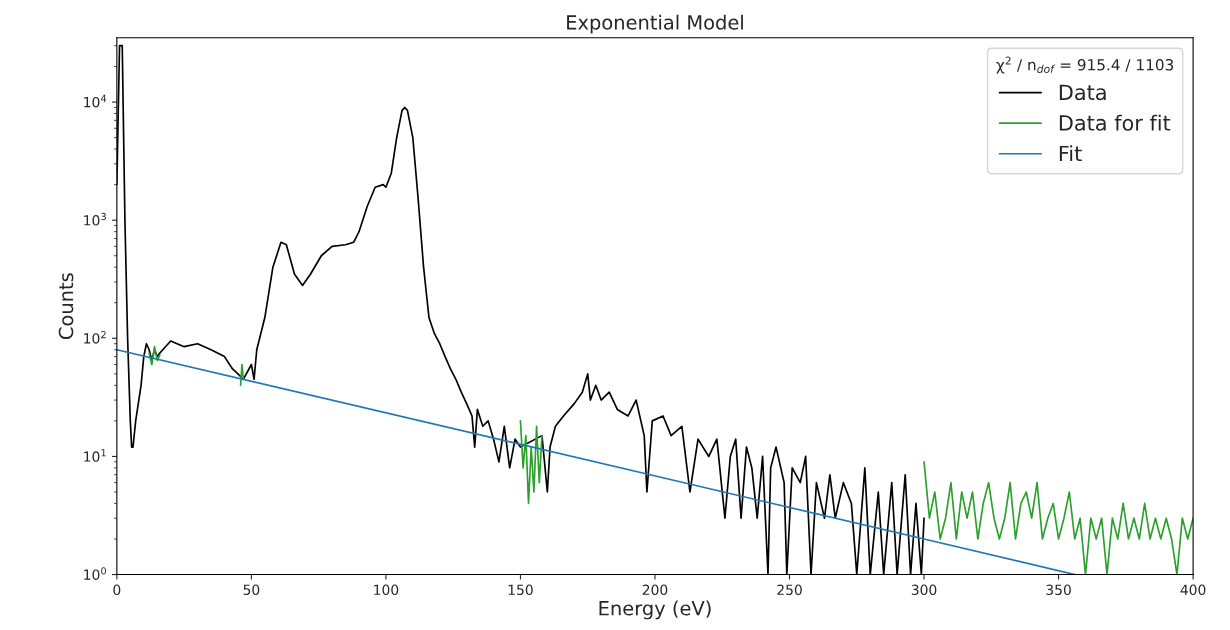 The height and width of the screenshot is (630, 1230). Describe the element at coordinates (789, 590) in the screenshot. I see `x-tick-label: 250` at that location.